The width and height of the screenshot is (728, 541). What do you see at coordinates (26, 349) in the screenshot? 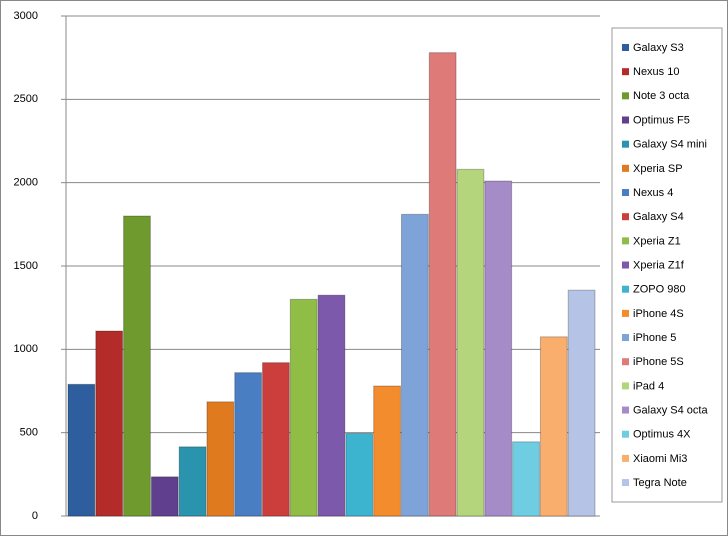
I see `y-tick-label: 1000` at bounding box center [26, 349].